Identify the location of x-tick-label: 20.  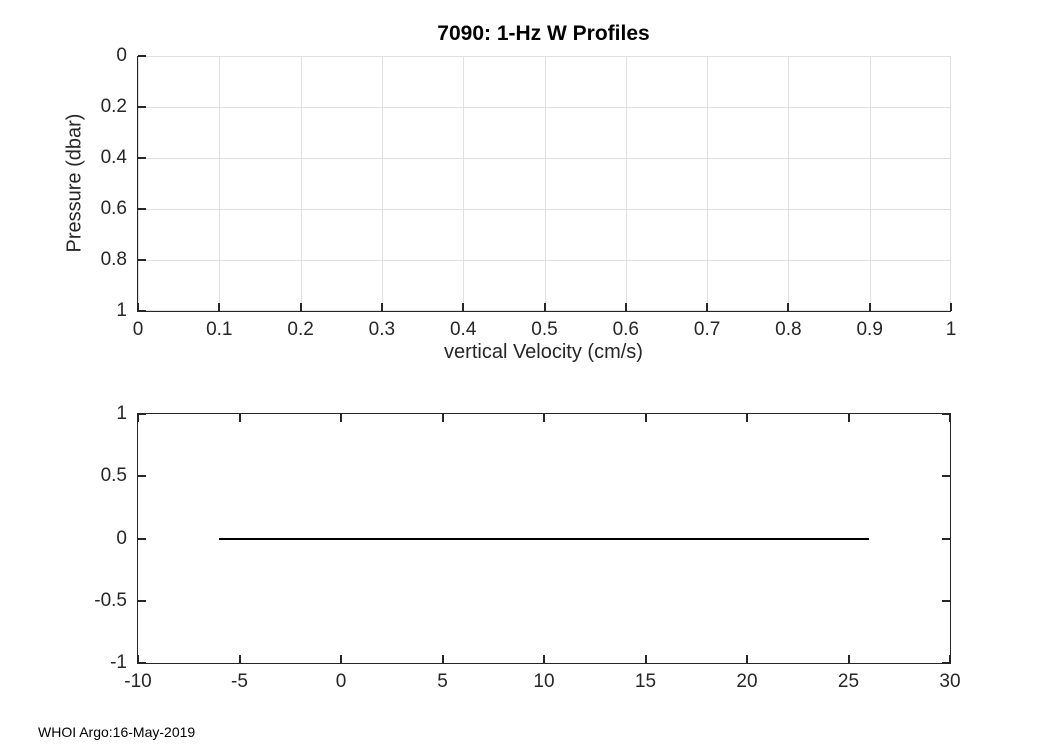
(747, 681).